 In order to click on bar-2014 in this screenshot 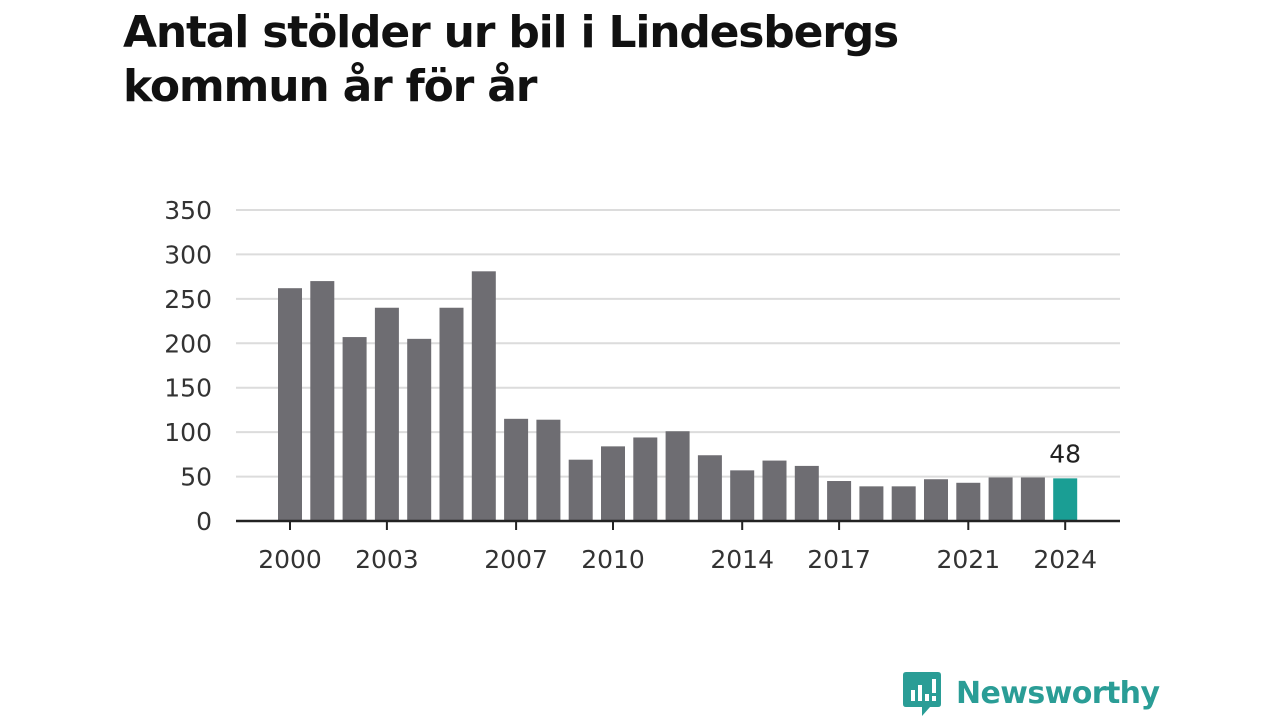, I will do `click(742, 495)`.